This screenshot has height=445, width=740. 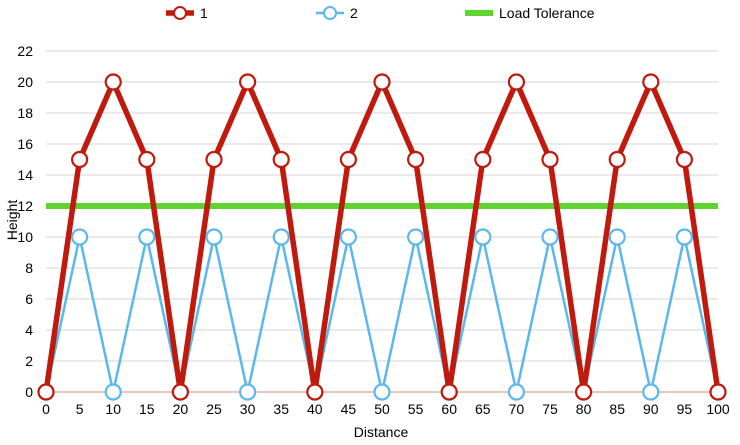 What do you see at coordinates (113, 409) in the screenshot?
I see `x-tick-label: 10` at bounding box center [113, 409].